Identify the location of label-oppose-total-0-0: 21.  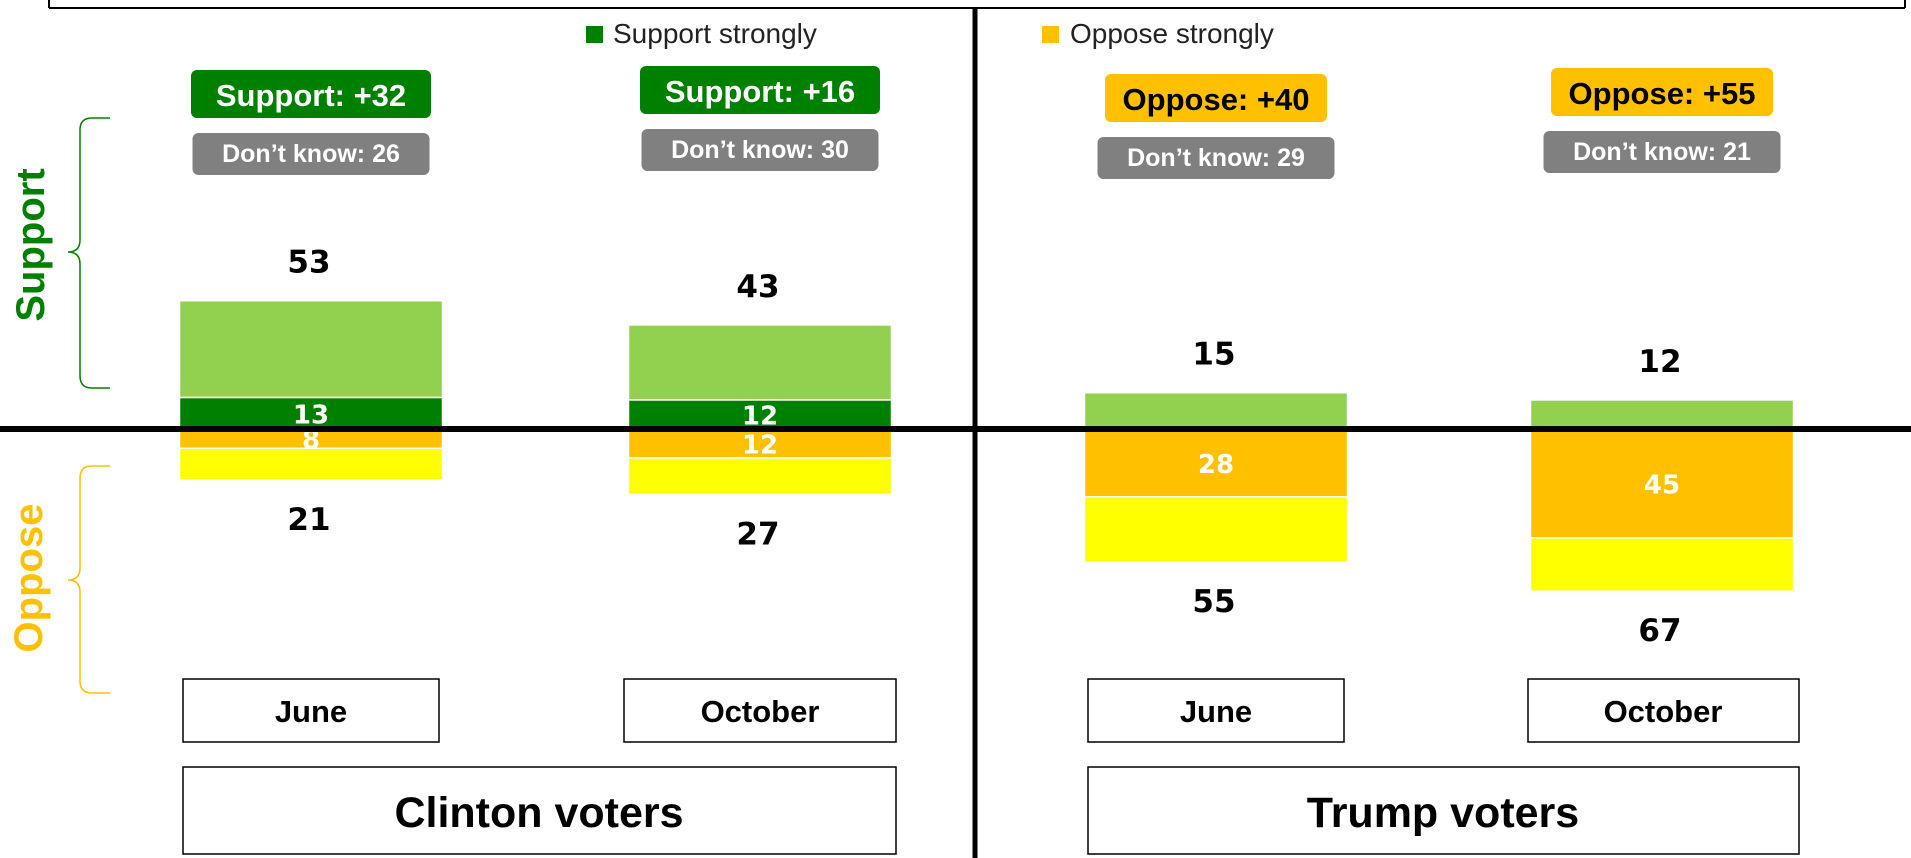
(308, 520).